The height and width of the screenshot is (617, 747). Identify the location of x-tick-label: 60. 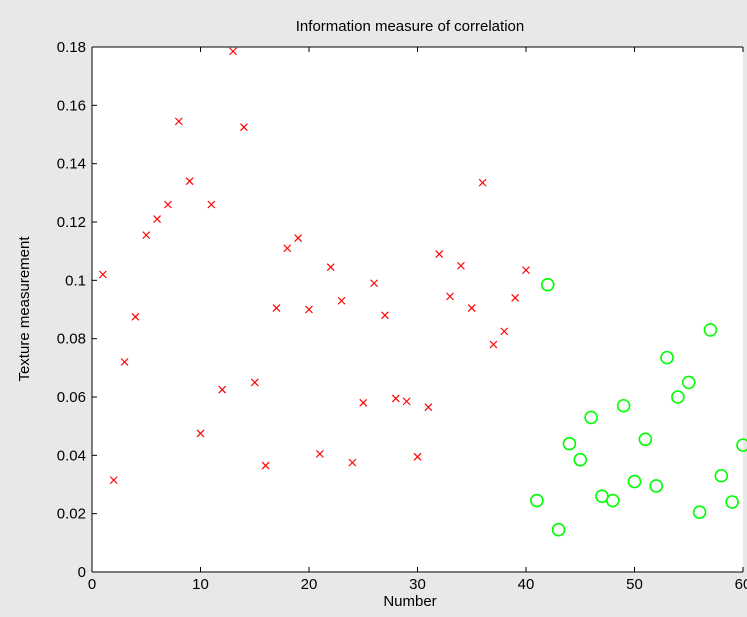
(741, 584).